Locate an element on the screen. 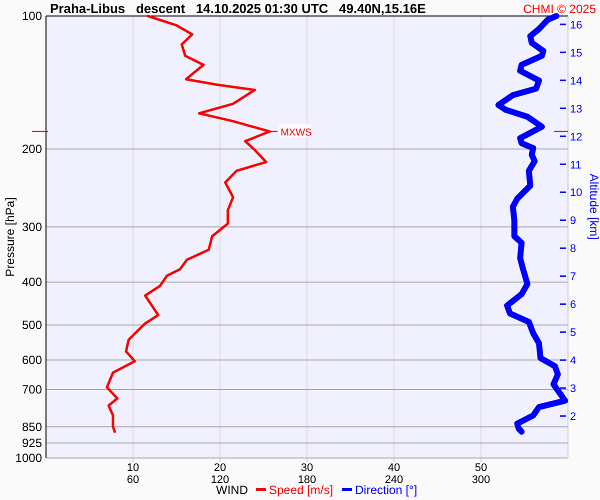 This screenshot has height=500, width=600. y-tick-label: 500 is located at coordinates (32, 325).